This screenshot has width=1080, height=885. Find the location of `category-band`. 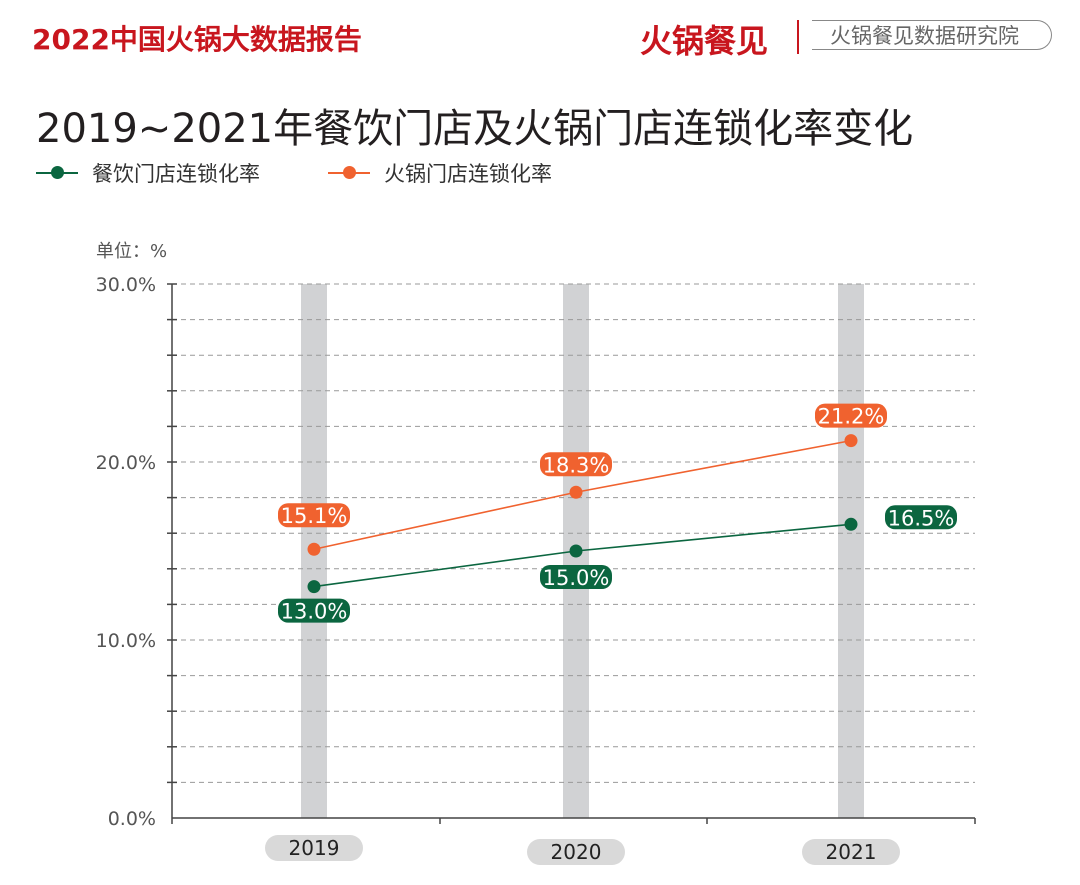

category-band is located at coordinates (851, 551).